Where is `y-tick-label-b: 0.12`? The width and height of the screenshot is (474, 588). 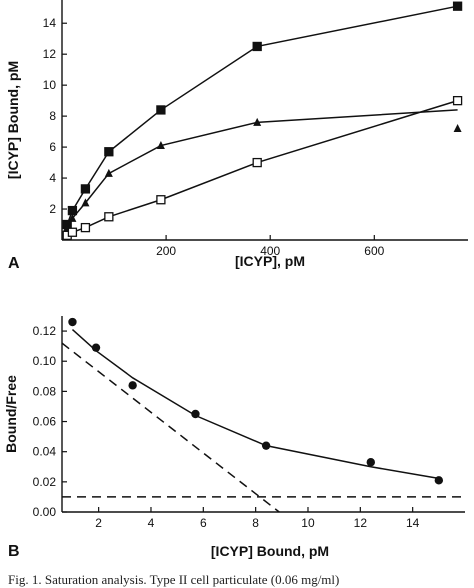 y-tick-label-b: 0.12 is located at coordinates (45, 331).